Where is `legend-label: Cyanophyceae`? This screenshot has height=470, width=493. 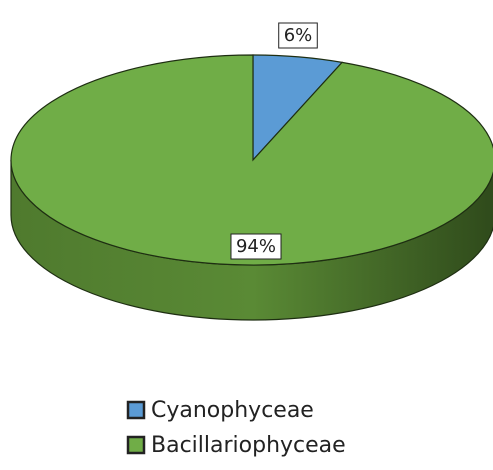 legend-label: Cyanophyceae is located at coordinates (232, 410).